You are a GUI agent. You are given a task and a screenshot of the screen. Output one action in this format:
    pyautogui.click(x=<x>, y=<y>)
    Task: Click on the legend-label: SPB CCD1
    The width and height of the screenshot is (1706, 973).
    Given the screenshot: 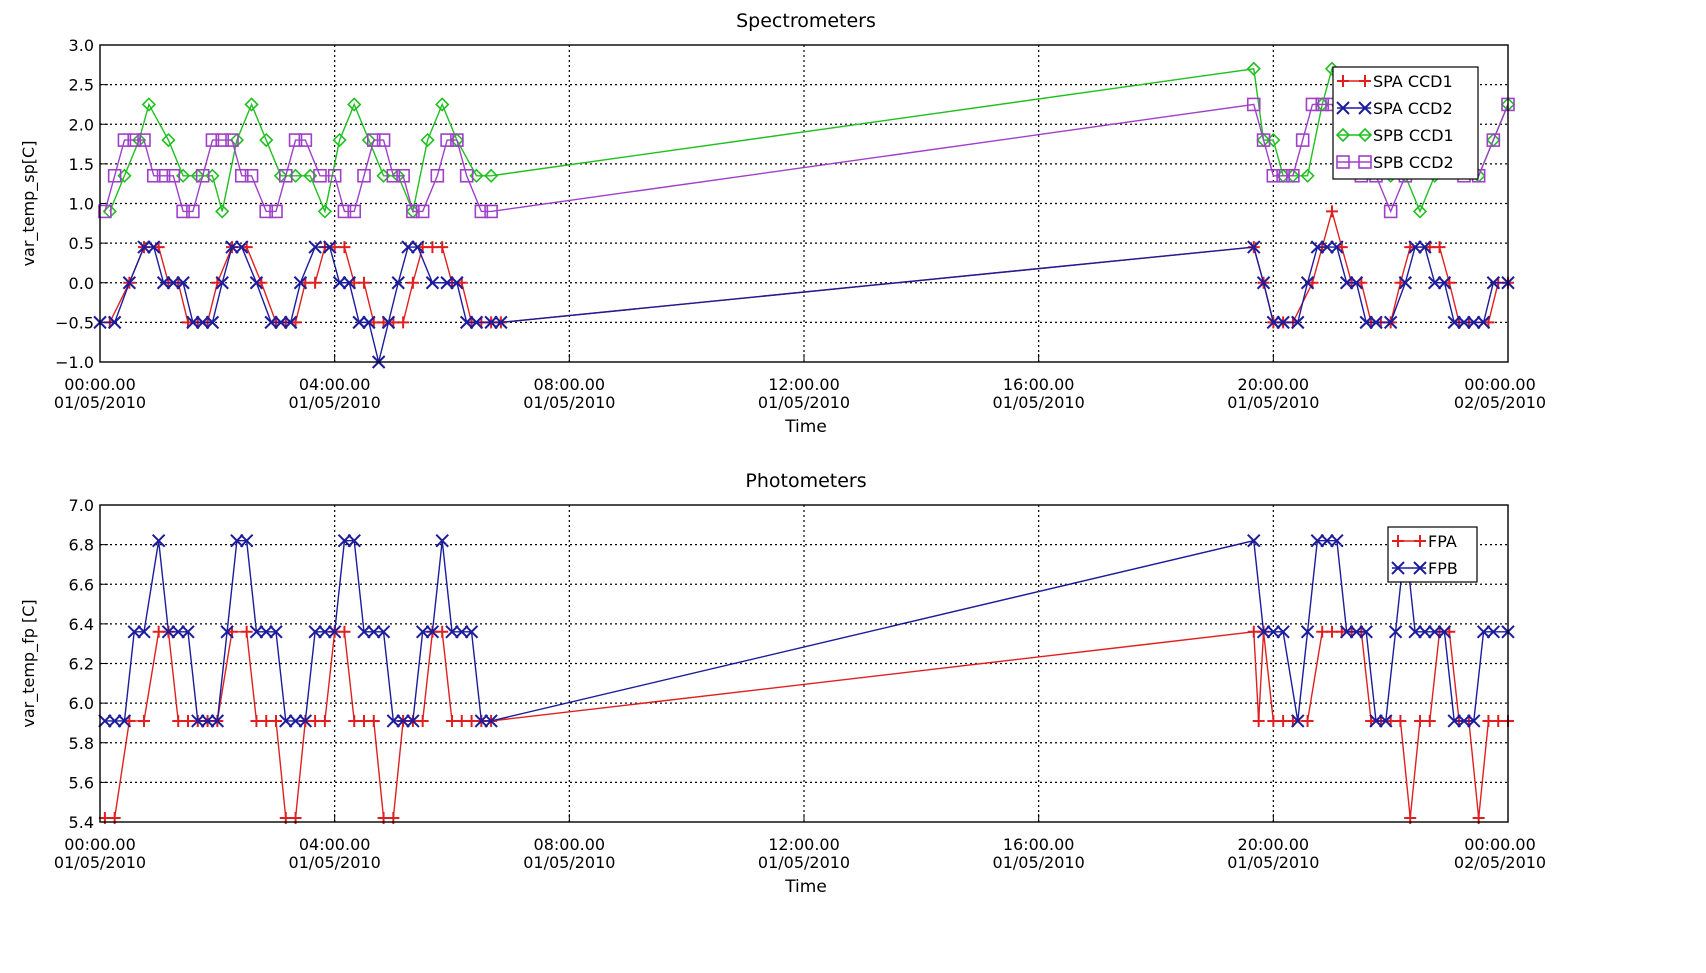 What is the action you would take?
    pyautogui.click(x=1413, y=135)
    